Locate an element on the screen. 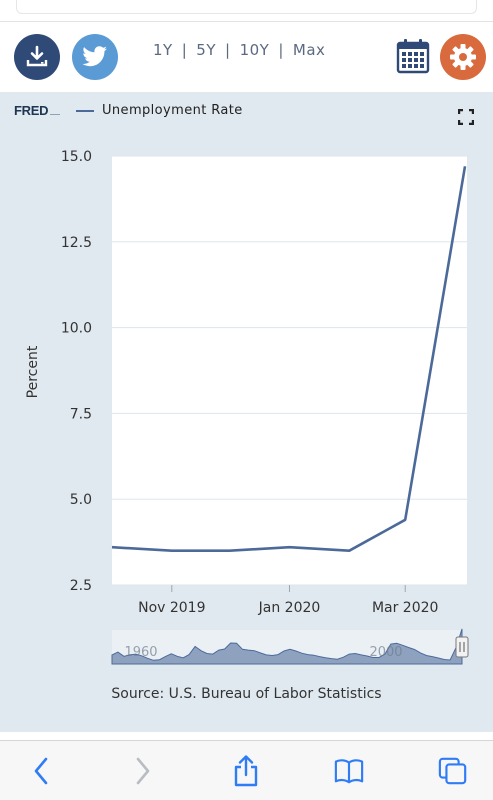 Image resolution: width=493 pixels, height=800 pixels. forward-button is located at coordinates (143, 771).